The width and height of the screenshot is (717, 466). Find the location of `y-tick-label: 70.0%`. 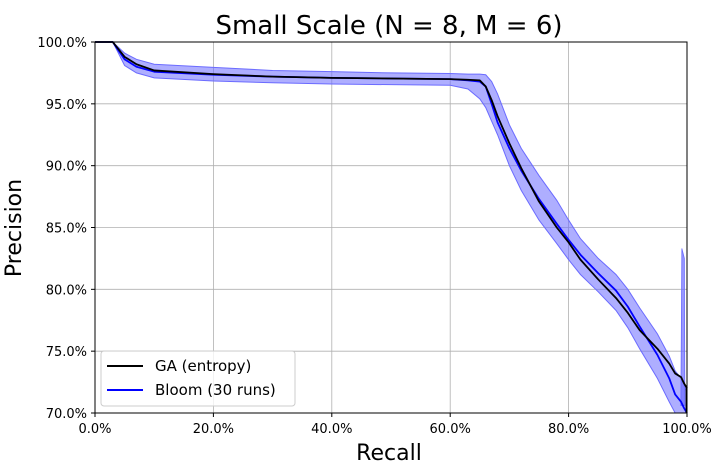

y-tick-label: 70.0% is located at coordinates (66, 414).